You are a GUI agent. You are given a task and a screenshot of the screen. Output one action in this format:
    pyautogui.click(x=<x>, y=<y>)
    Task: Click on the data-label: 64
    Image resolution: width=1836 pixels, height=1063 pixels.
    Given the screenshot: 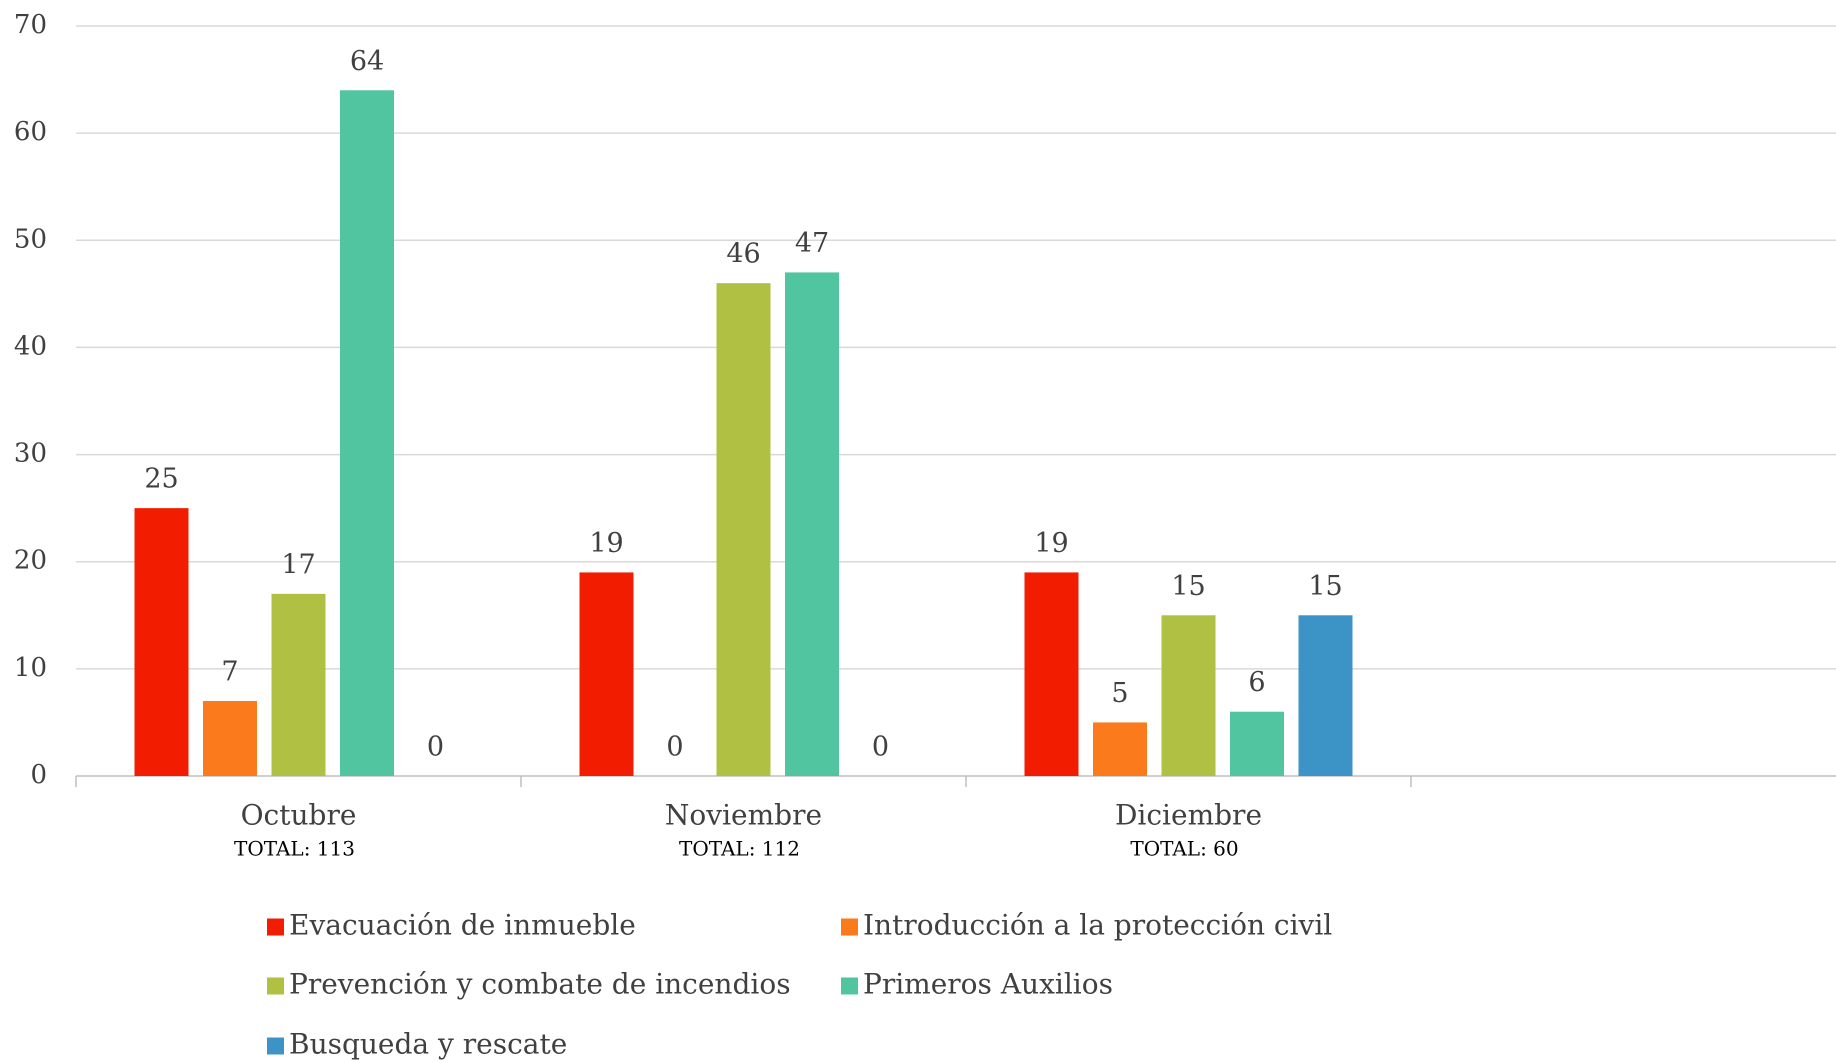 What is the action you would take?
    pyautogui.click(x=367, y=61)
    